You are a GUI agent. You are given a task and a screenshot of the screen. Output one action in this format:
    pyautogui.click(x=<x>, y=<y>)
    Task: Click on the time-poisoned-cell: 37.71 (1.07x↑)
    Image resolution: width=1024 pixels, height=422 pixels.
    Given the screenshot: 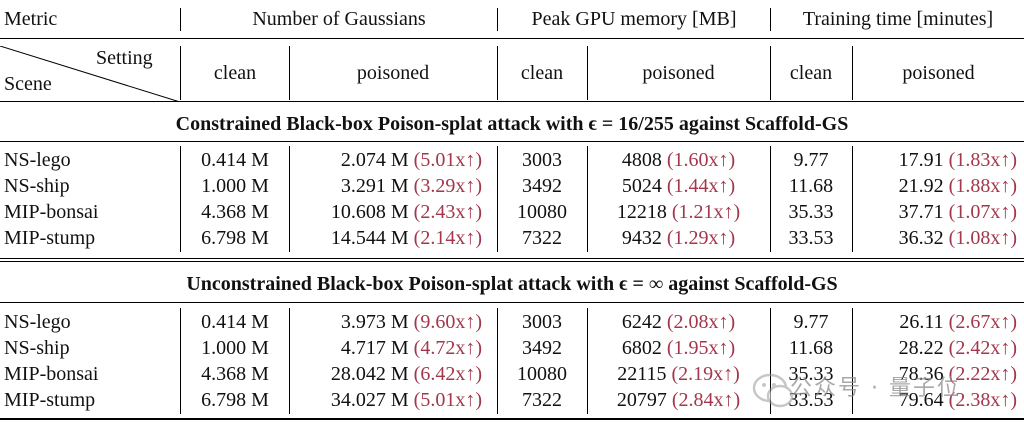 What is the action you would take?
    pyautogui.click(x=935, y=212)
    